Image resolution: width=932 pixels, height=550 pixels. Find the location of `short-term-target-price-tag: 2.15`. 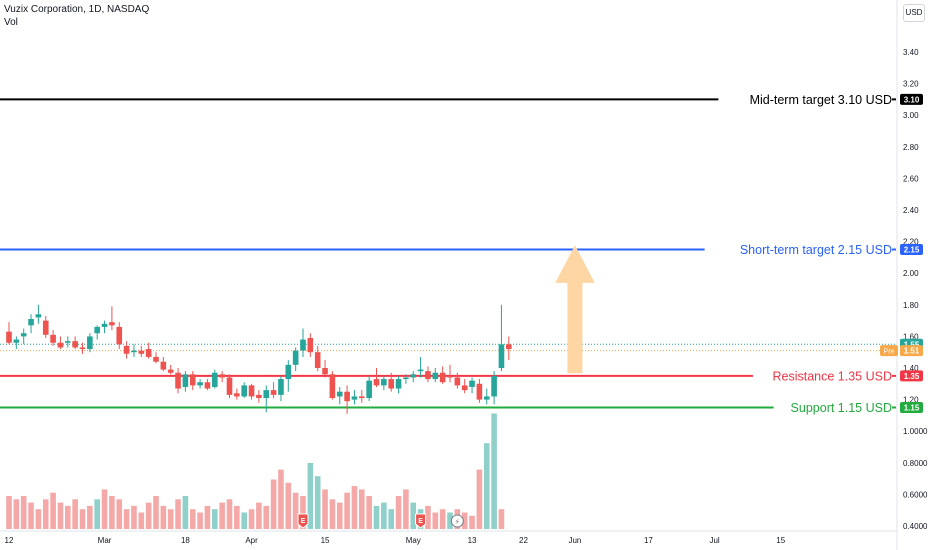

short-term-target-price-tag: 2.15 is located at coordinates (912, 250).